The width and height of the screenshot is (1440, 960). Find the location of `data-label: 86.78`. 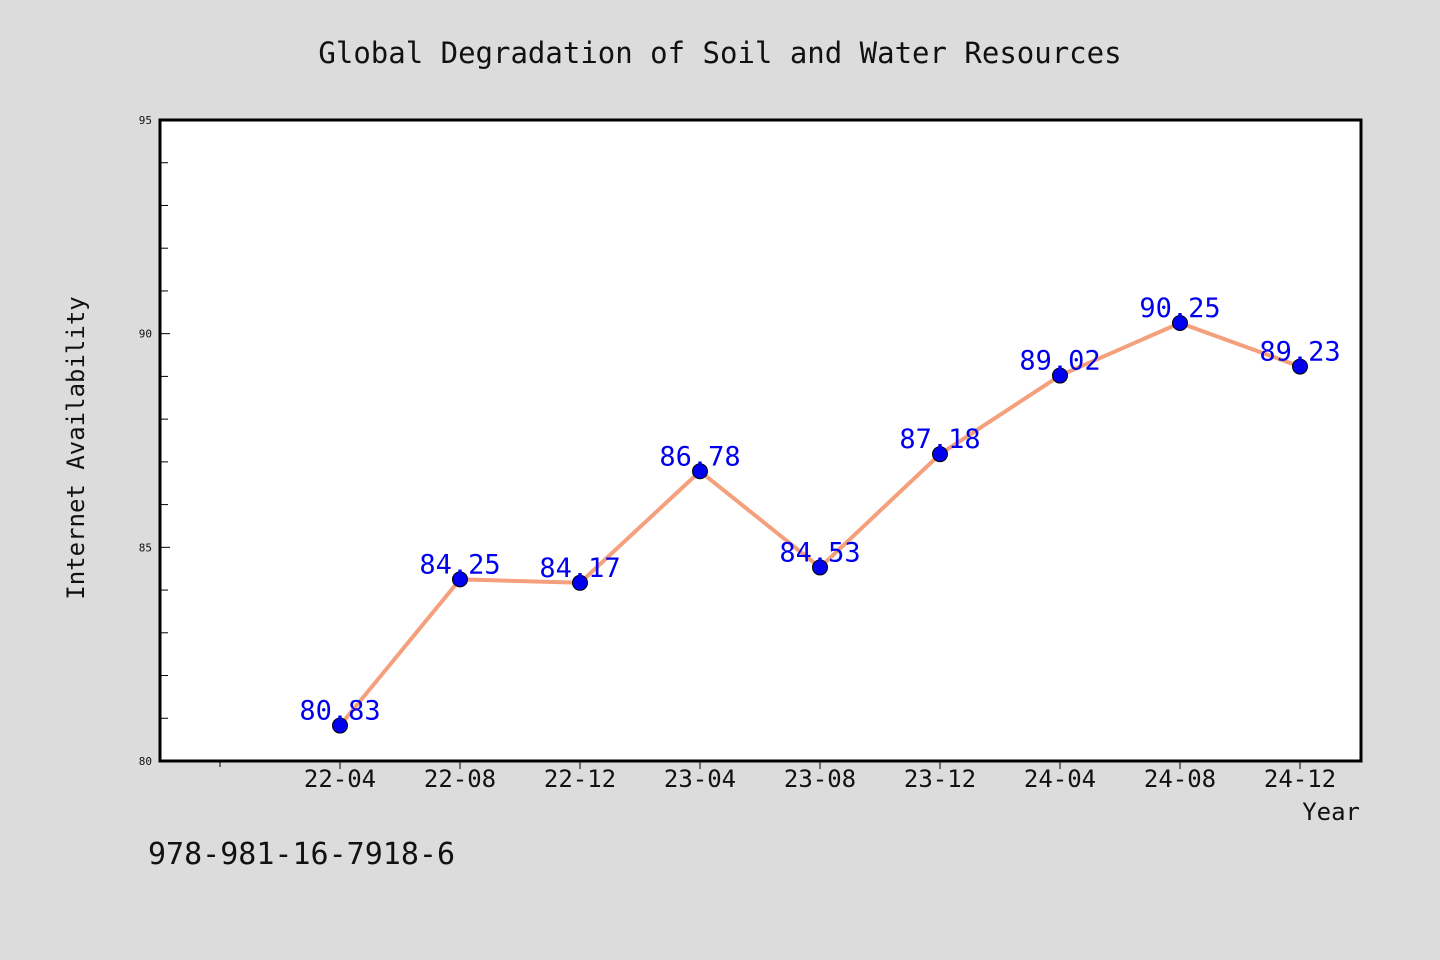

data-label: 86.78 is located at coordinates (699, 456).